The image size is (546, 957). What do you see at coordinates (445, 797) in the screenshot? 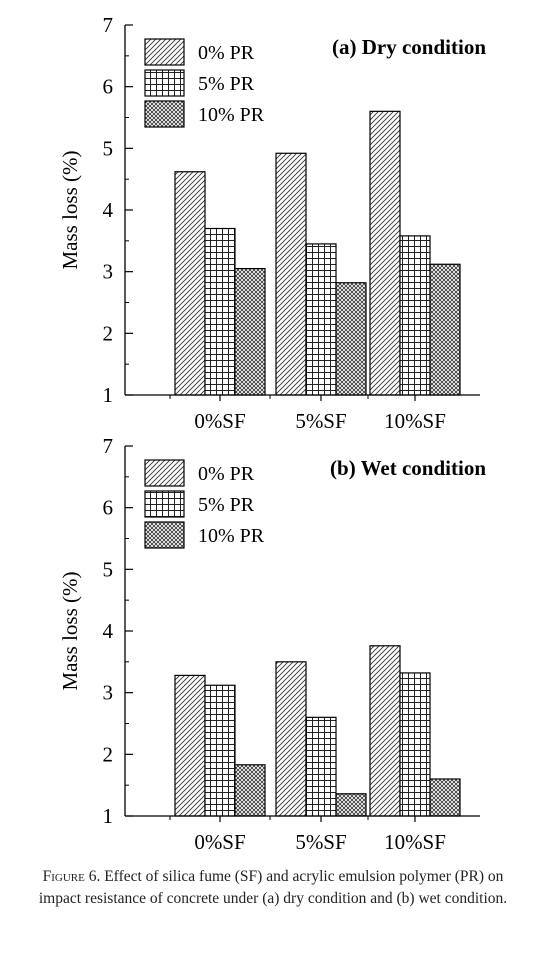
I see `bar-b-10%SF-s2` at bounding box center [445, 797].